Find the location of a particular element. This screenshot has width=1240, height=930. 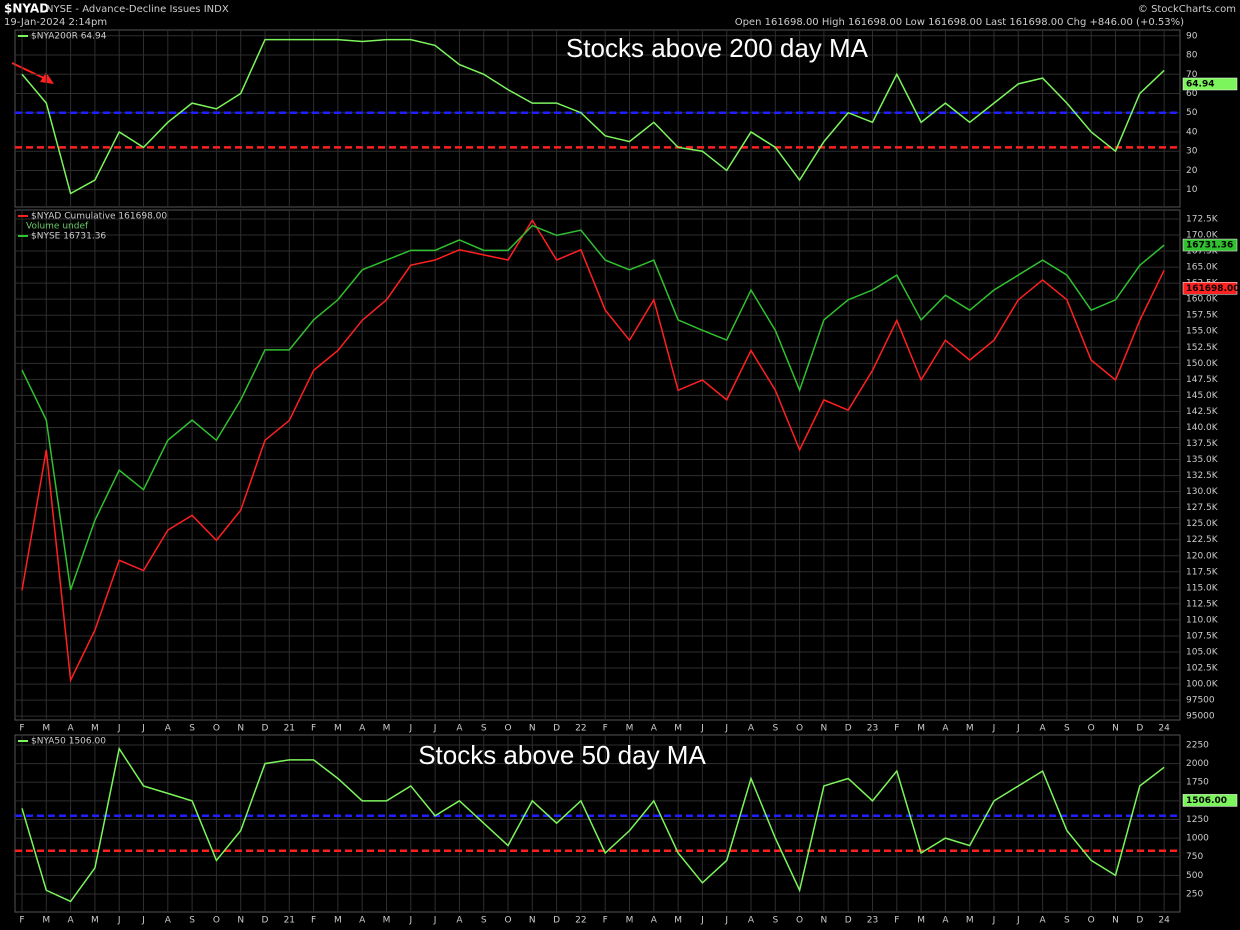

y-tick-label: 97500 is located at coordinates (1200, 701).